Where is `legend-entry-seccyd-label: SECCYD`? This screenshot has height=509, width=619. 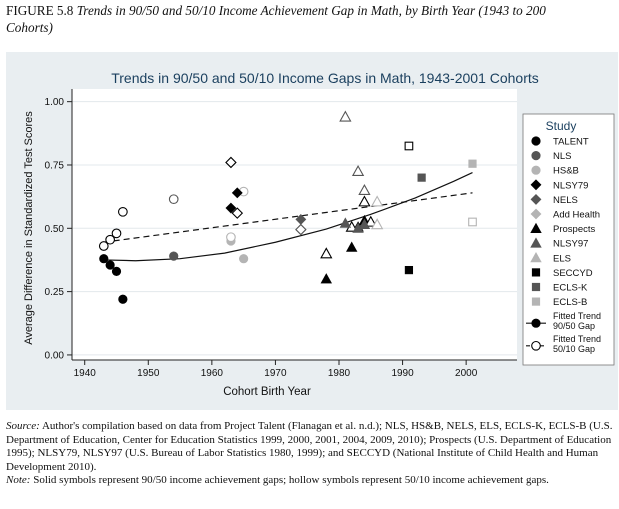
legend-entry-seccyd-label: SECCYD is located at coordinates (573, 273).